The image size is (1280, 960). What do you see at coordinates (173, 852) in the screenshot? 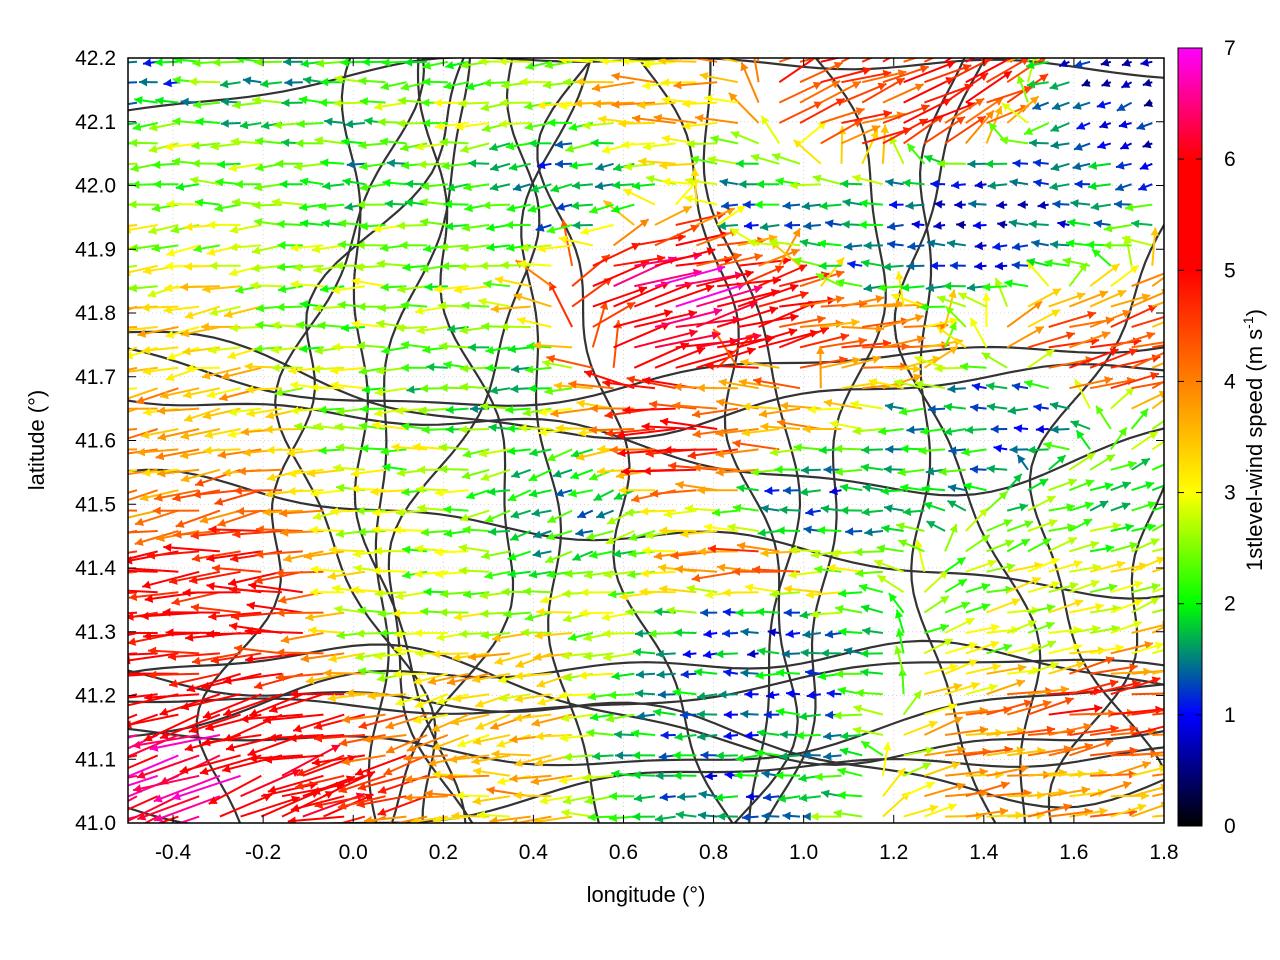
I see `x-tick-label: -0.4` at bounding box center [173, 852].